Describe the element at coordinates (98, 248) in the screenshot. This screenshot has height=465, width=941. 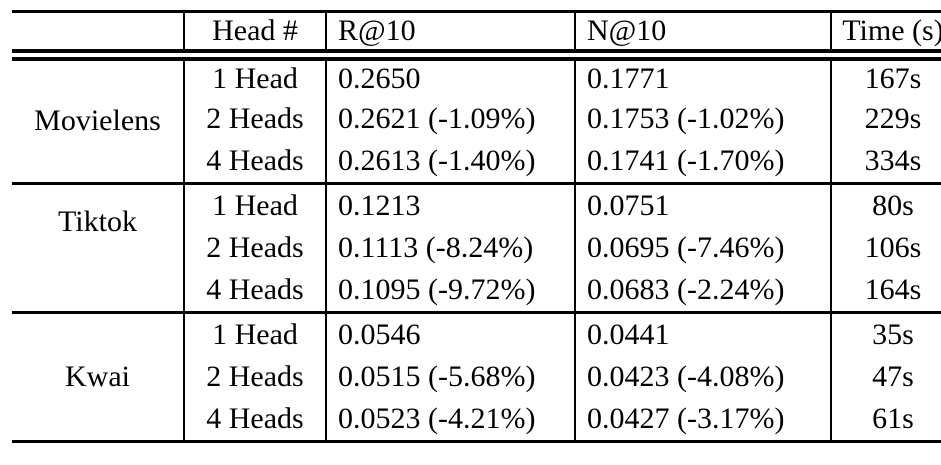
I see `dataset-cell: Tiktok` at that location.